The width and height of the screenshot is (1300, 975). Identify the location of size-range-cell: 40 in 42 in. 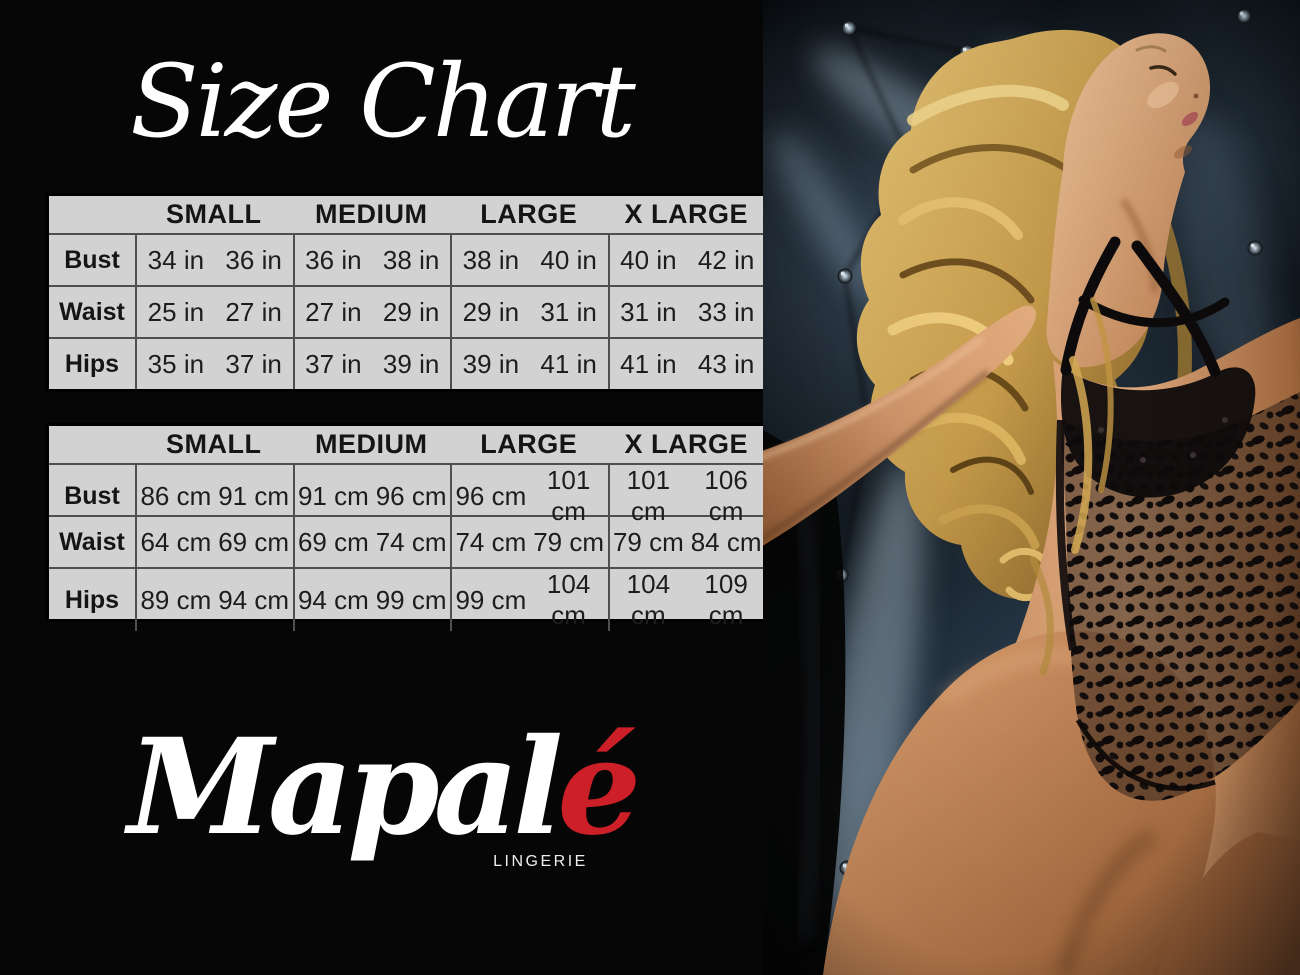
(686, 260).